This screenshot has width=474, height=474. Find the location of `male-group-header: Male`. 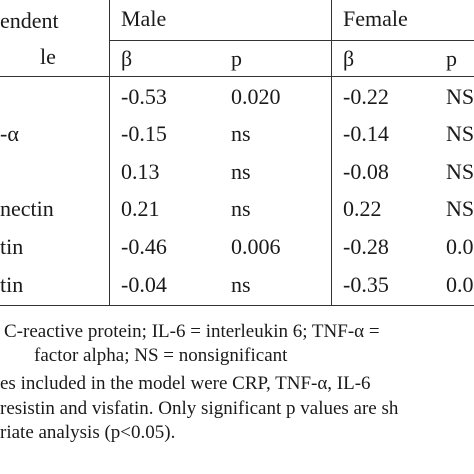

male-group-header: Male is located at coordinates (144, 18).